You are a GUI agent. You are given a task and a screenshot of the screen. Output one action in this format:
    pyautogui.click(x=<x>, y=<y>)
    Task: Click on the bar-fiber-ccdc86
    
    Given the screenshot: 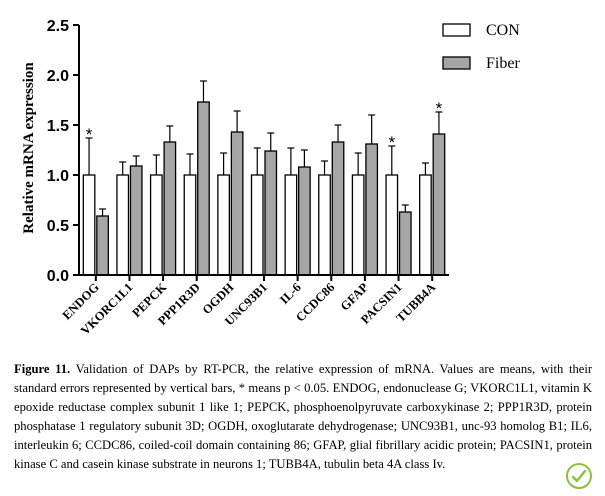 What is the action you would take?
    pyautogui.click(x=338, y=208)
    